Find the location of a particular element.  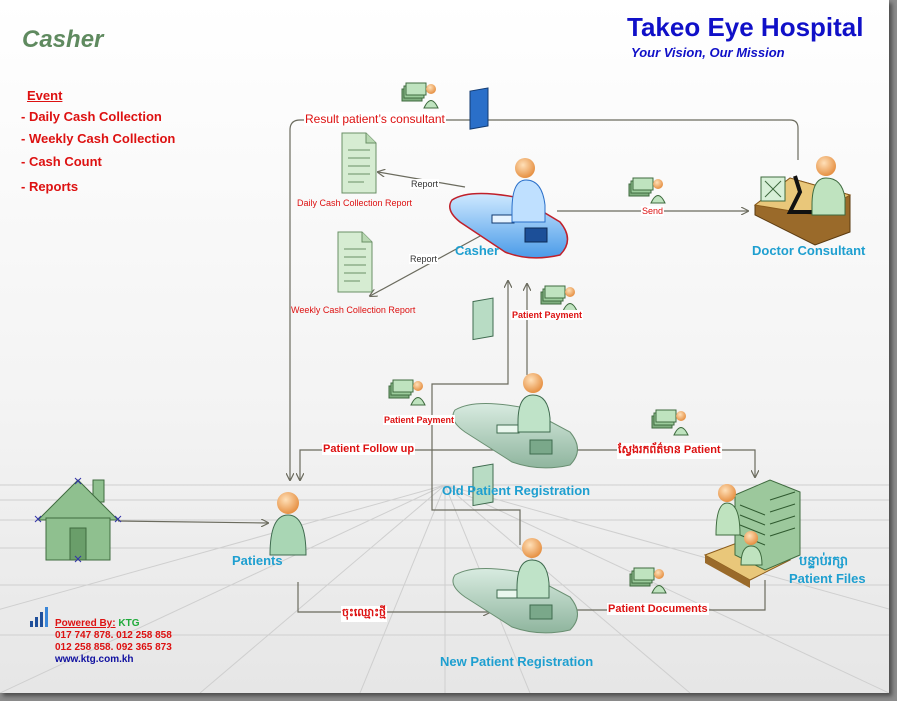

house-icon is located at coordinates (78, 520).